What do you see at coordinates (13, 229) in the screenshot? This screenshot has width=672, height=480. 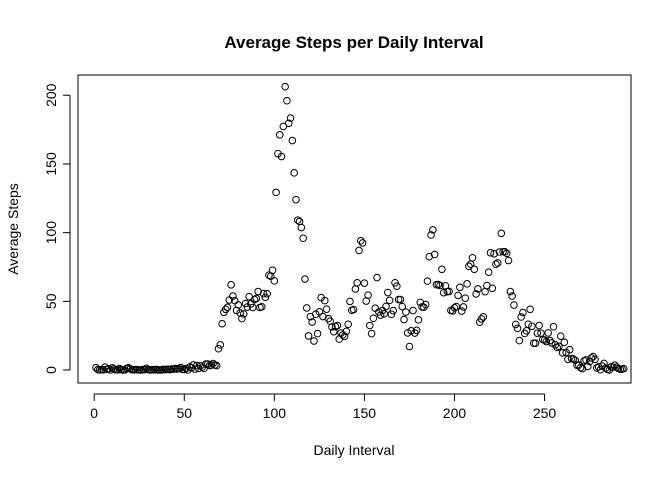 I see `y-axis-label: Average Steps` at bounding box center [13, 229].